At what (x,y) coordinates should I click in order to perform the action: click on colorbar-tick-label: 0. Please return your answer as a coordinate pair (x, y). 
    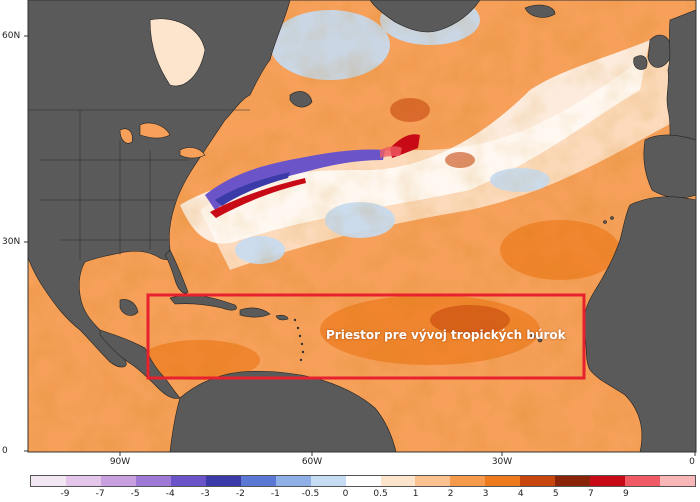
    Looking at the image, I should click on (345, 494).